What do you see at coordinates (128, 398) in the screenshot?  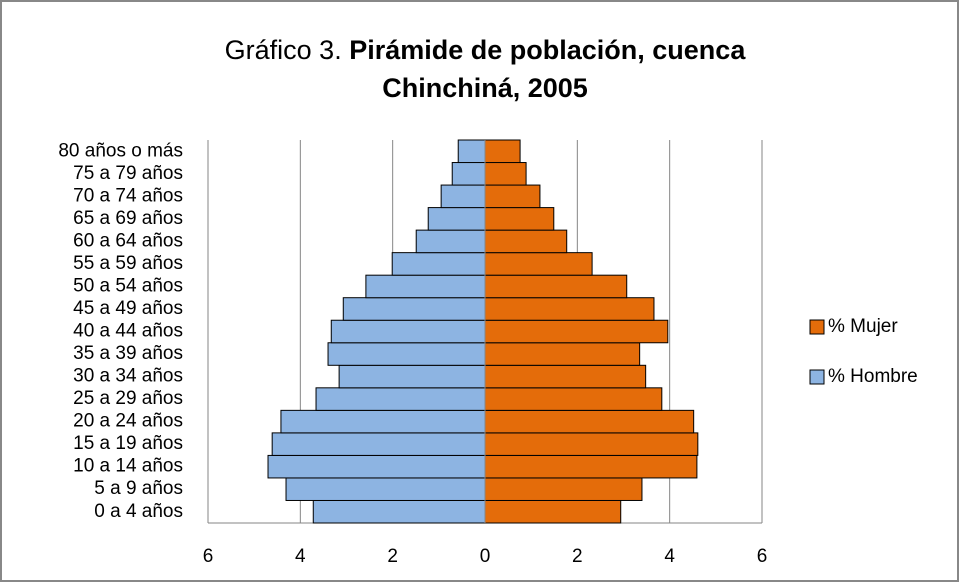 I see `y-tick-label: 25 a 29 años` at bounding box center [128, 398].